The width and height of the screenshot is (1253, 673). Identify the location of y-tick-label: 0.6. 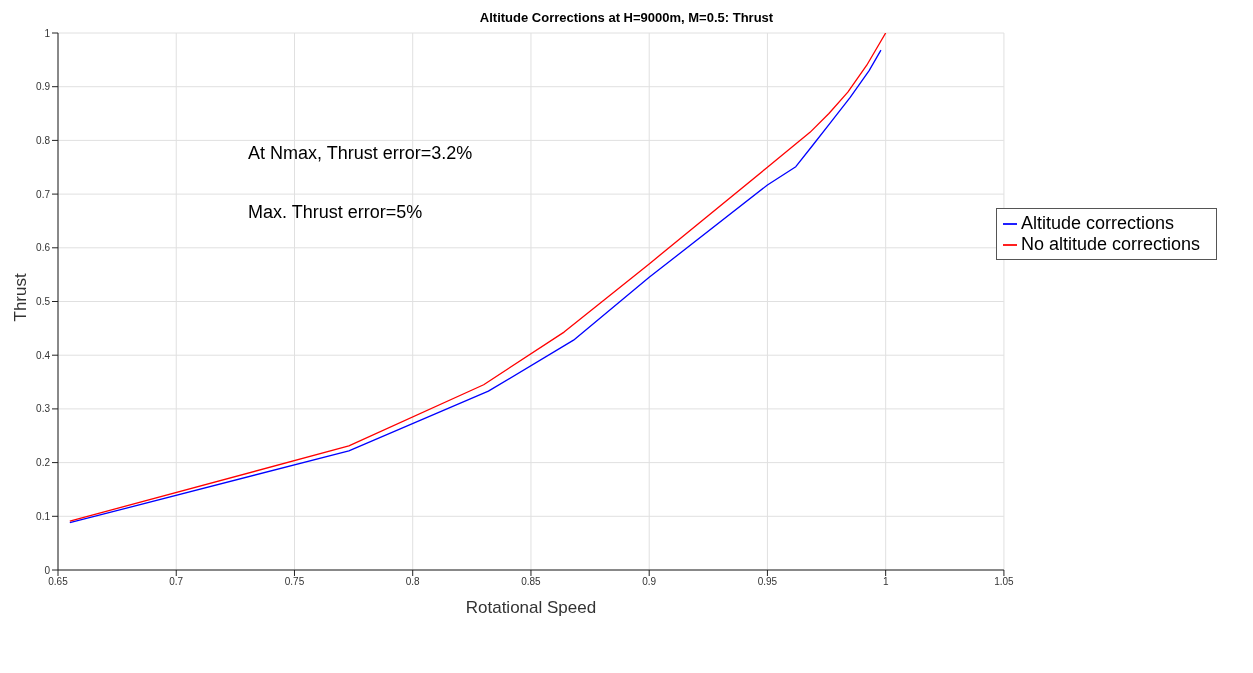
(43, 248).